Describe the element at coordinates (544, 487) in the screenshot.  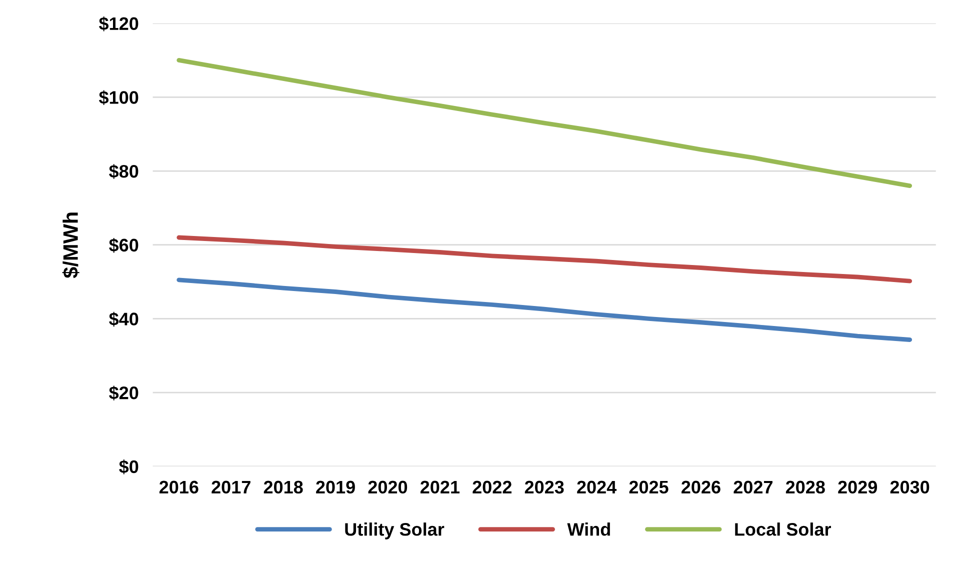
I see `x-tick-label: 2023` at that location.